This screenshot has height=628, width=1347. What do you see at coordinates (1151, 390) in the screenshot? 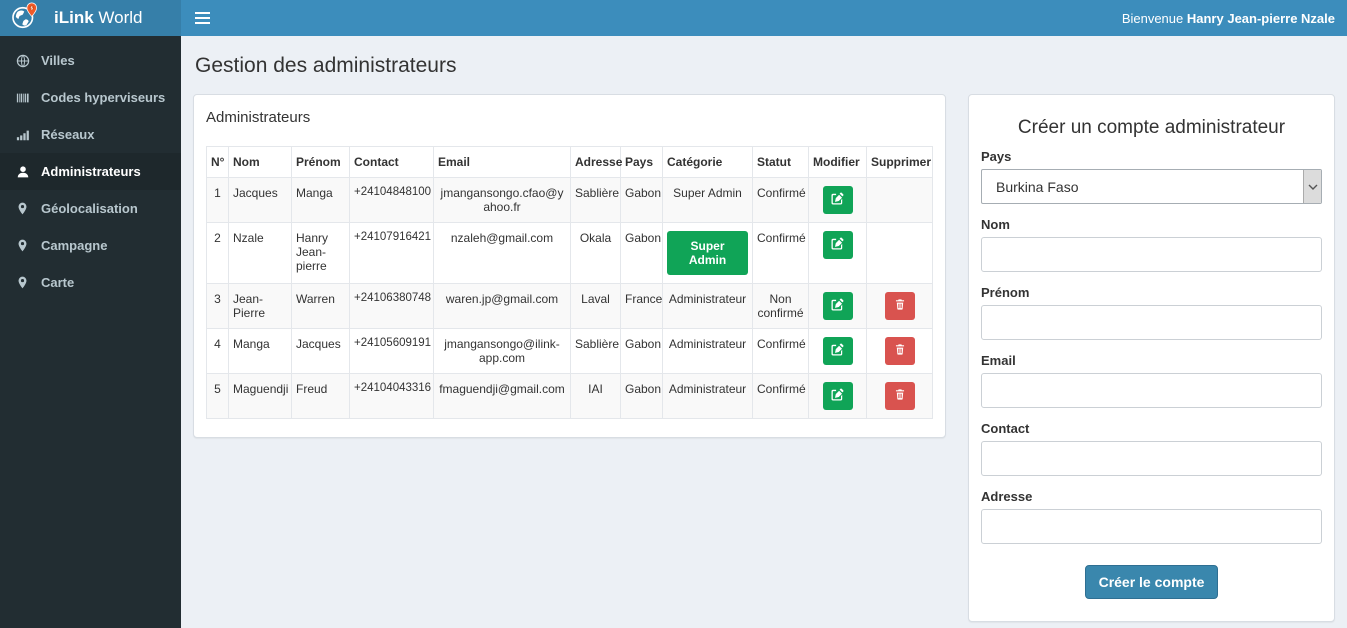
I see `email-field` at bounding box center [1151, 390].